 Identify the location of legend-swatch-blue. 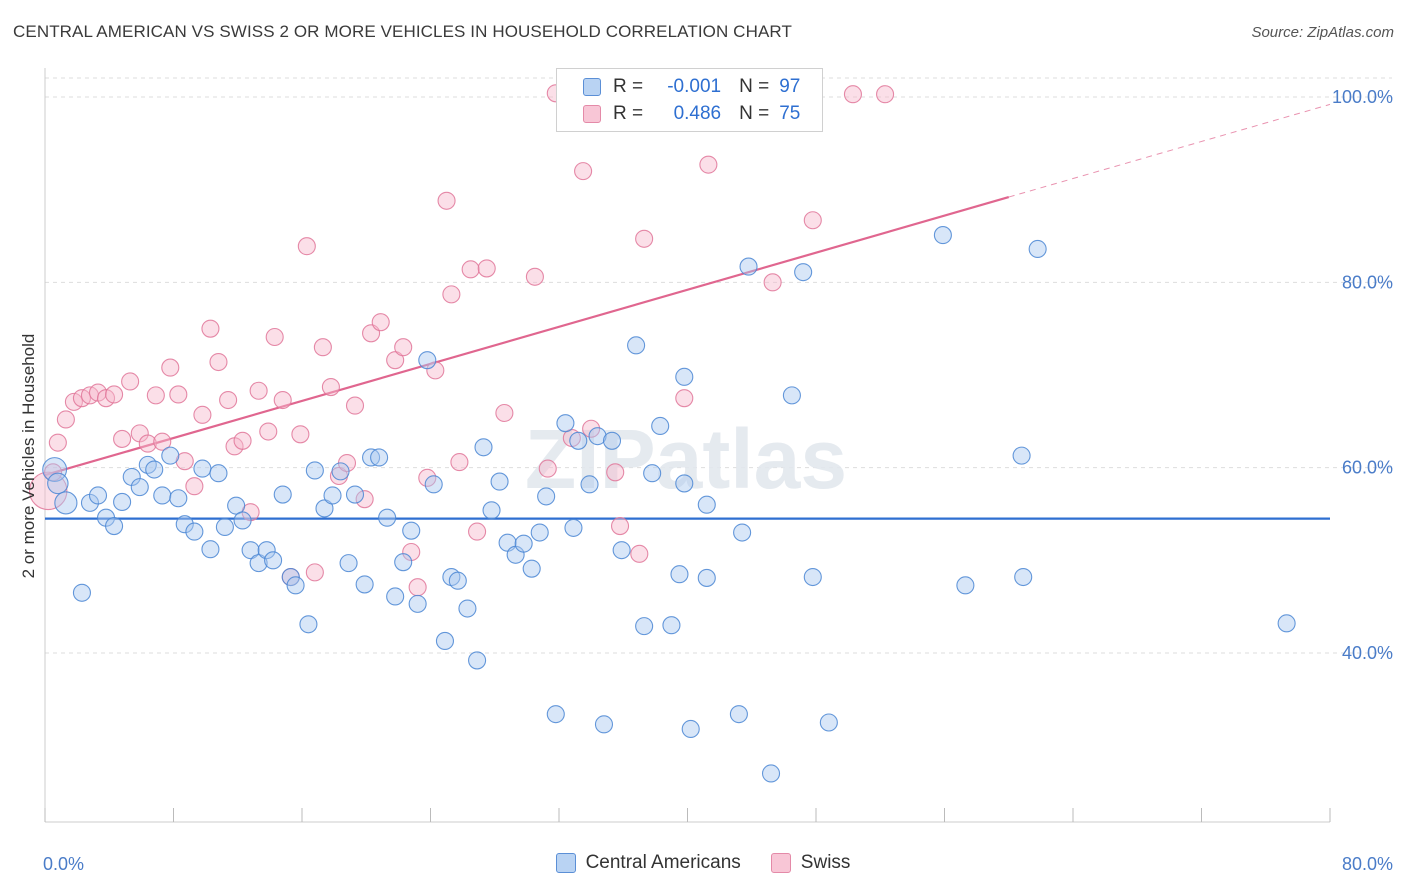
(592, 87).